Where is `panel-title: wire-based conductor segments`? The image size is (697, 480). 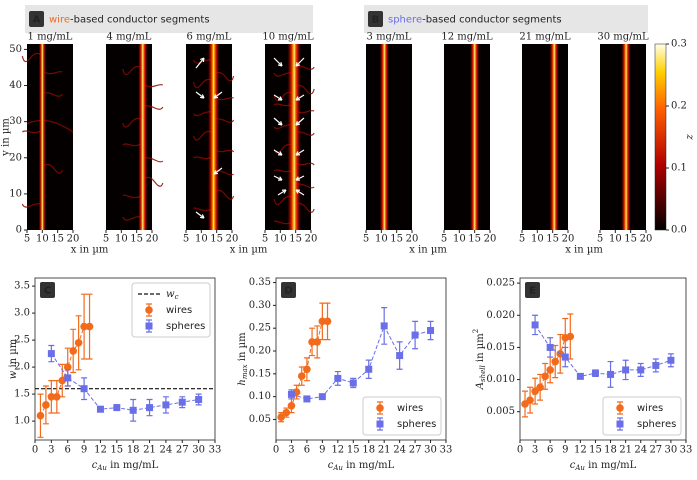 panel-title: wire-based conductor segments is located at coordinates (129, 20).